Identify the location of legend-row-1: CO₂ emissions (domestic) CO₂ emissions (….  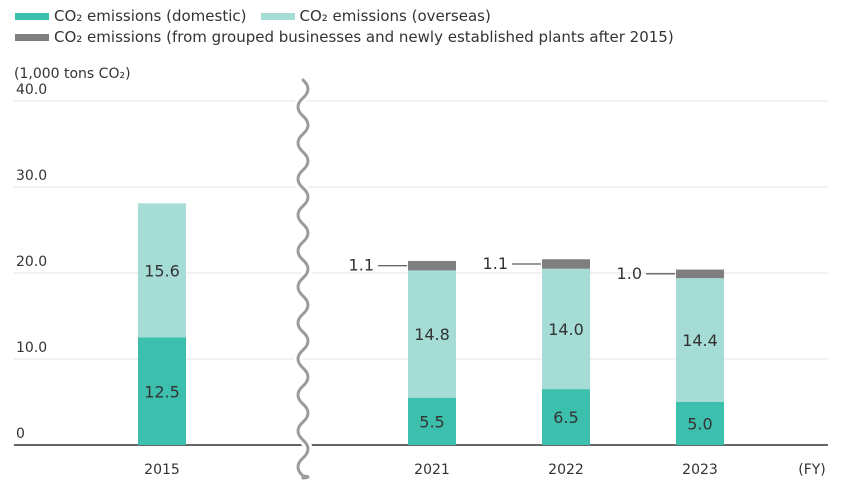
(260, 16).